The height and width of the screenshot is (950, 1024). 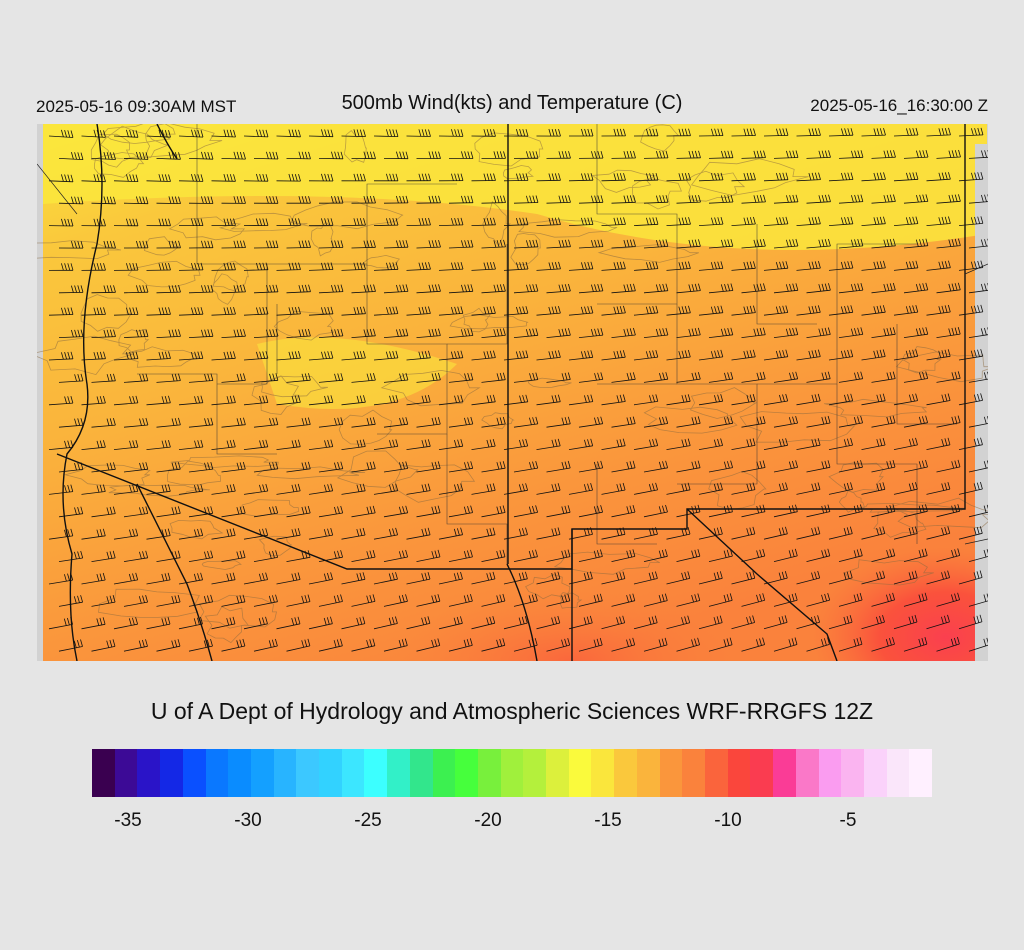 I want to click on colorbar-ticks: -35 -30 -25 -20 -15 -10 -5, so click(x=512, y=825).